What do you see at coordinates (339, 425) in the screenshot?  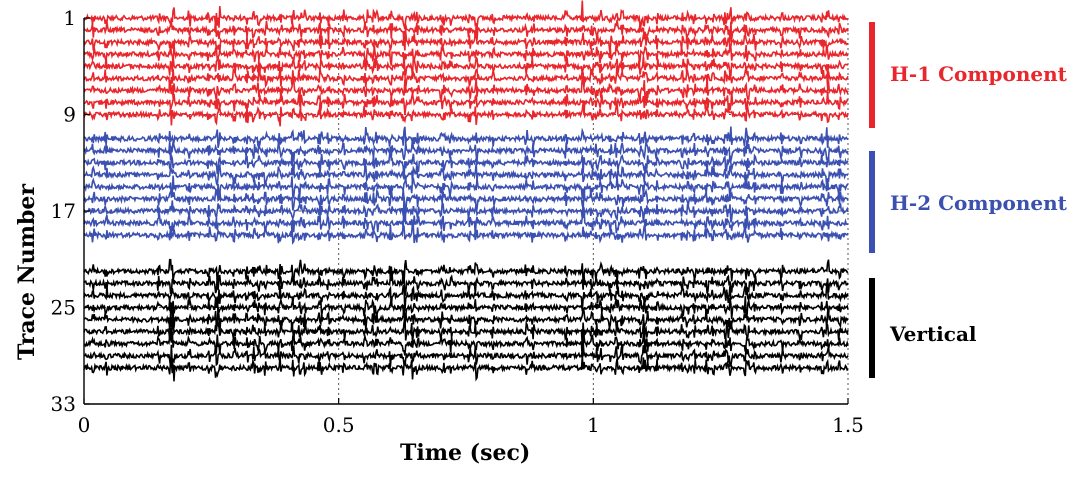 I see `x-tick-label: 0.5` at bounding box center [339, 425].